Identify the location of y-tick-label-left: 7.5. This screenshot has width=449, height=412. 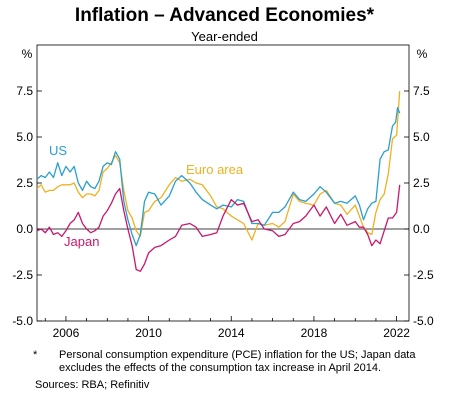
(24, 91).